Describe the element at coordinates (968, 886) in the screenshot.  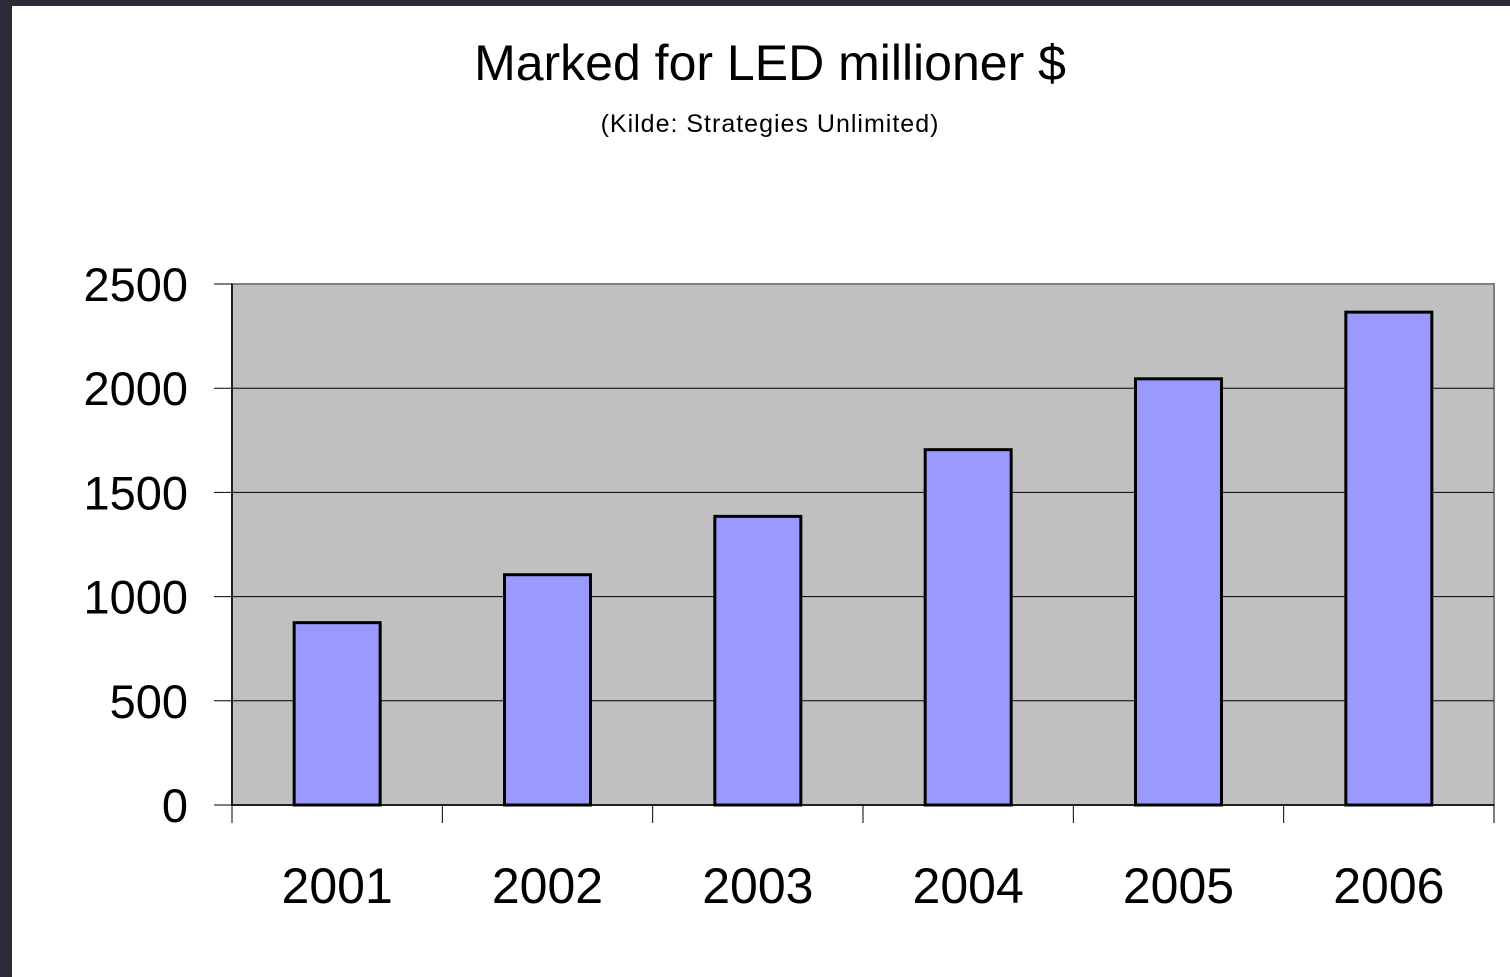
I see `x-tick-label: 2004` at that location.